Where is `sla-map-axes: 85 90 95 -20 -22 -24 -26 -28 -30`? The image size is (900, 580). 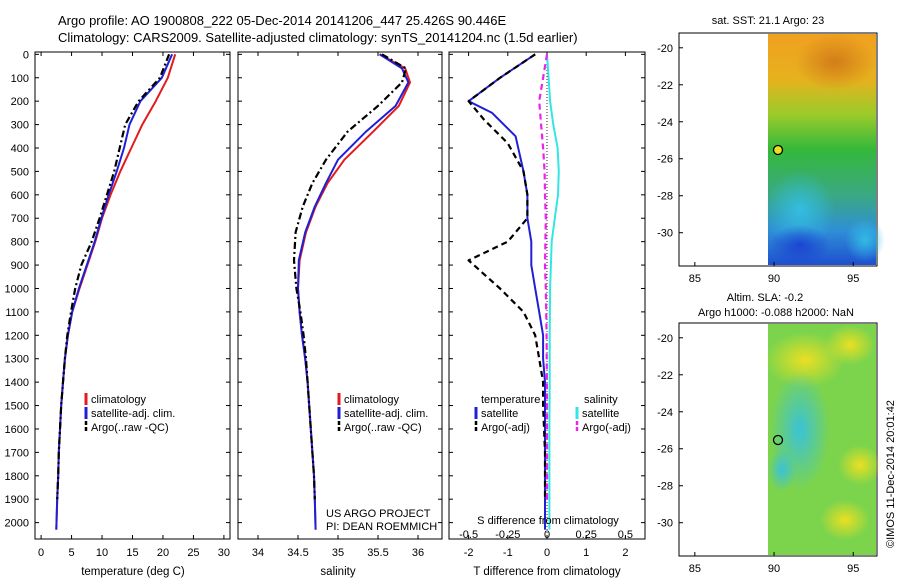 sla-map-axes: 85 90 95 -20 -22 -24 -26 -28 -30 is located at coordinates (758, 454).